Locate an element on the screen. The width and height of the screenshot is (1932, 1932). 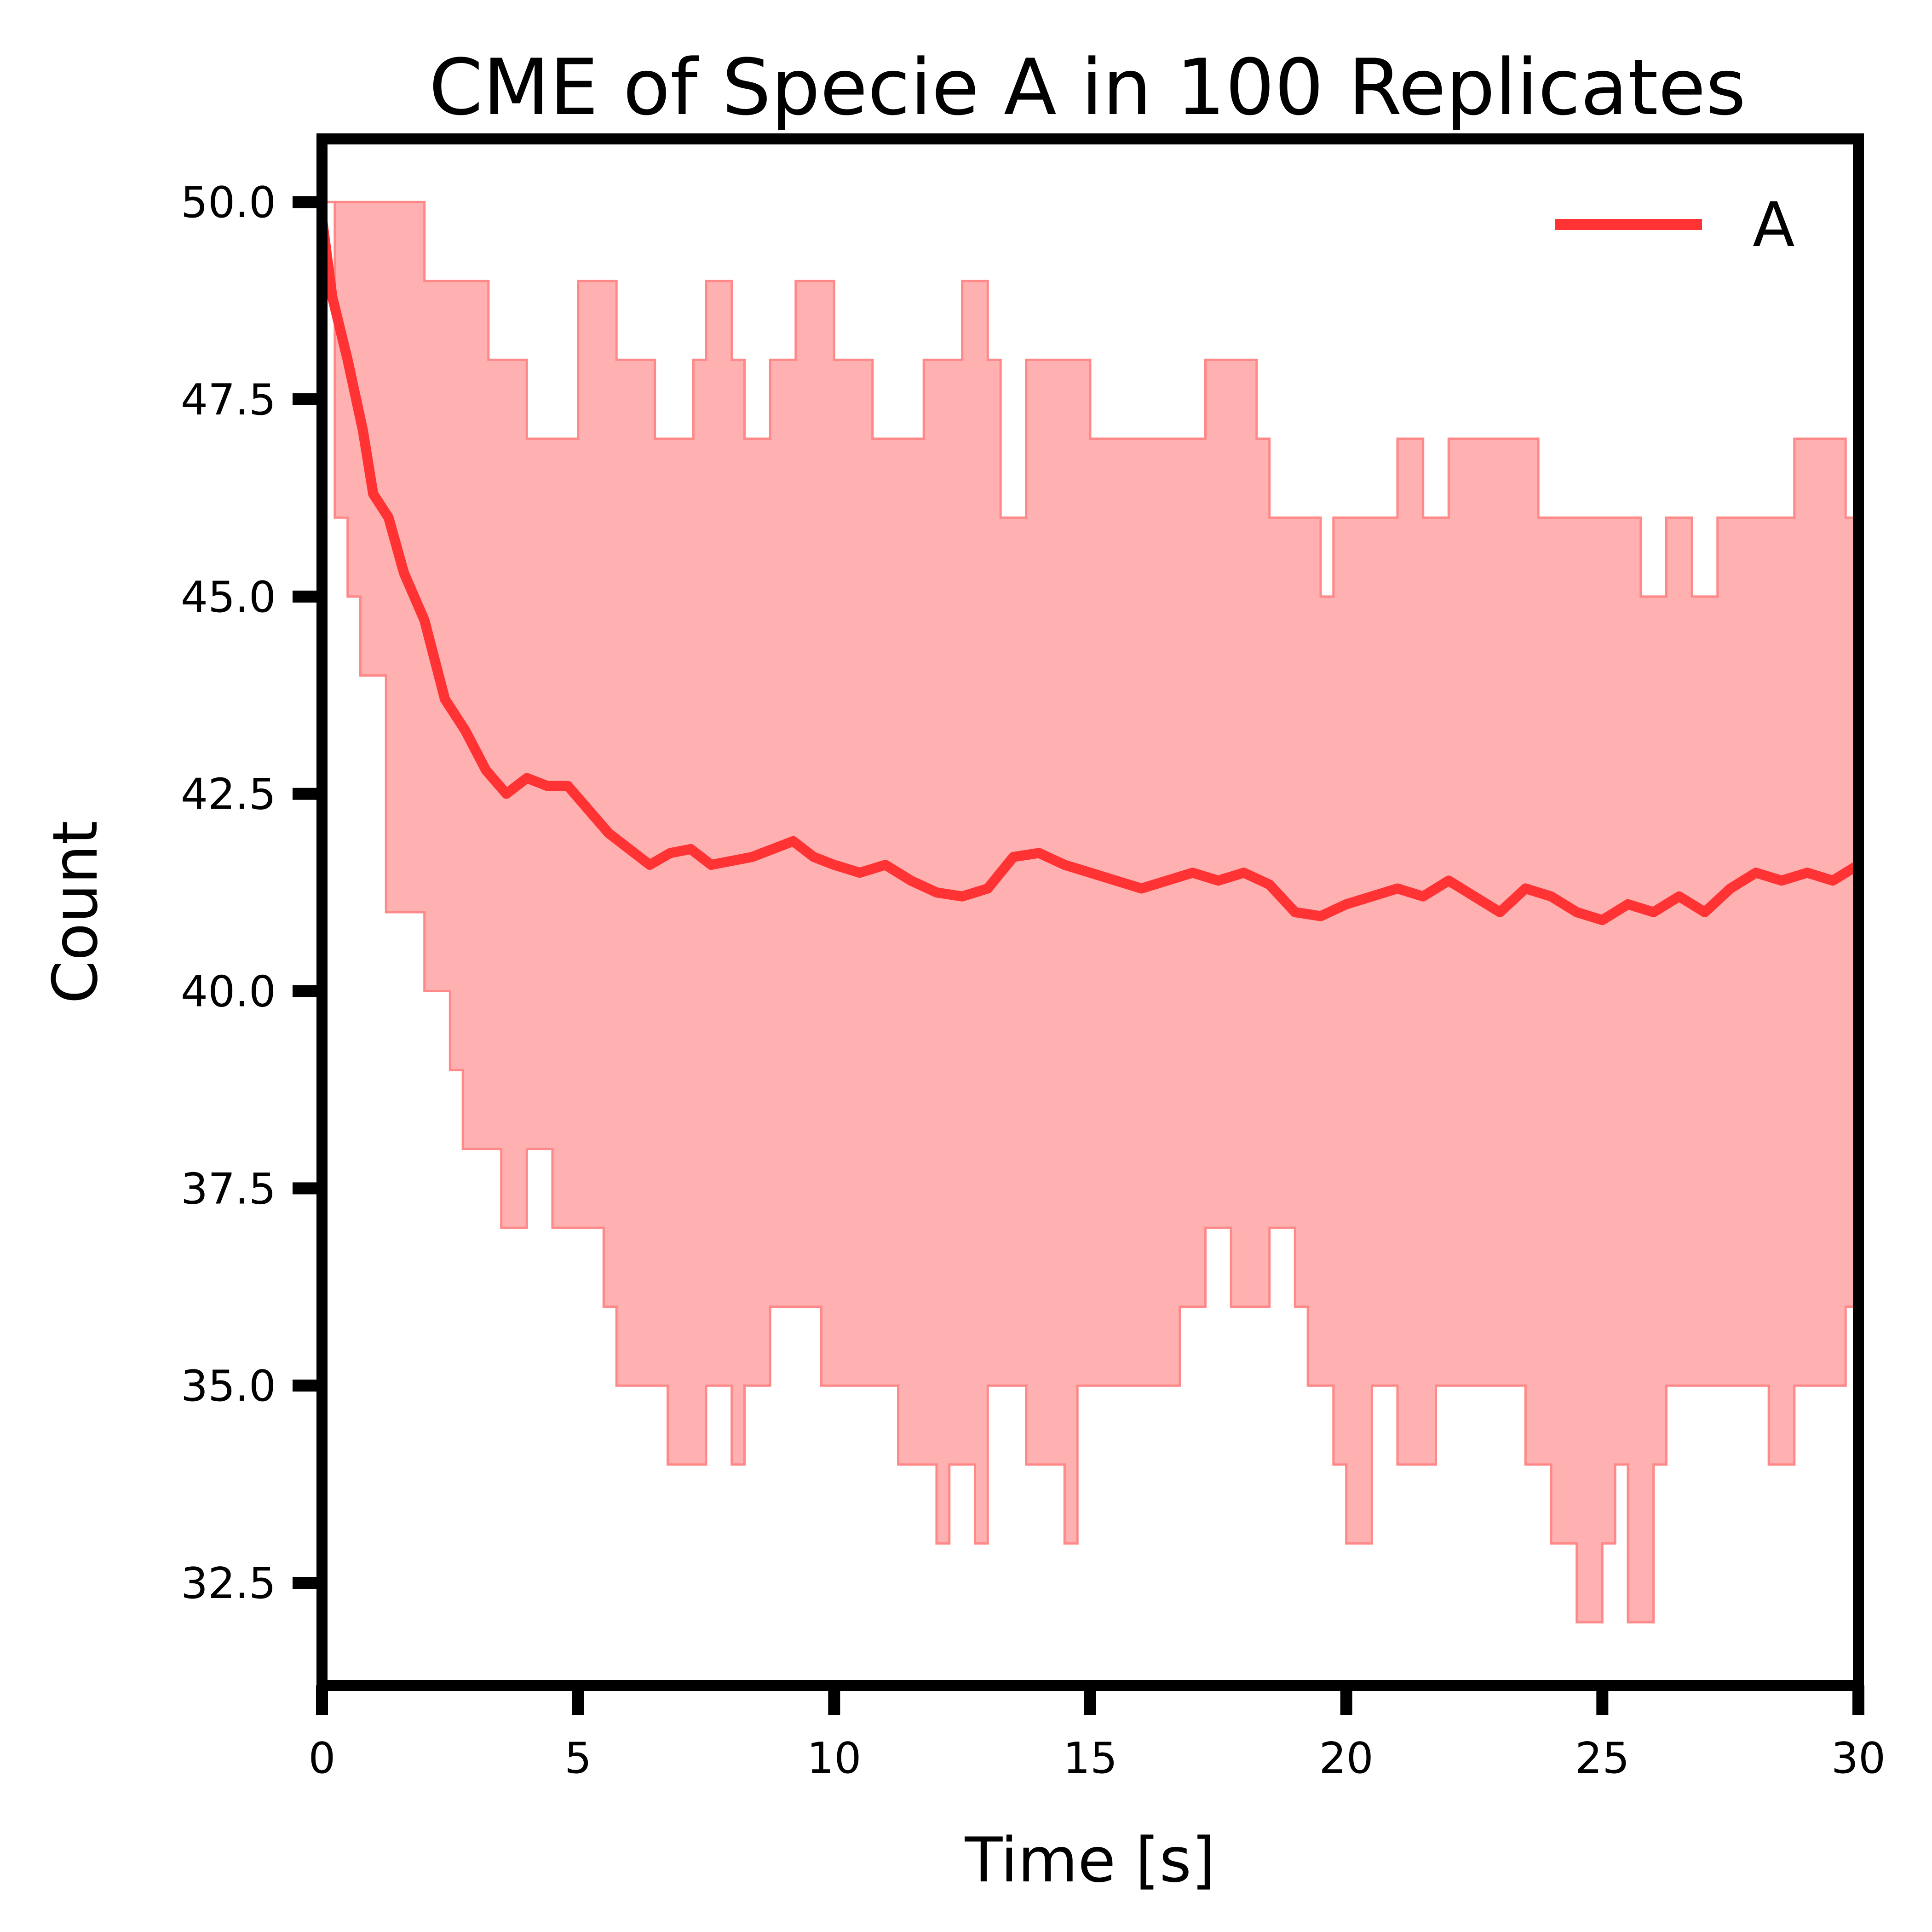
y-tick-label: 37.5 is located at coordinates (228, 1188).